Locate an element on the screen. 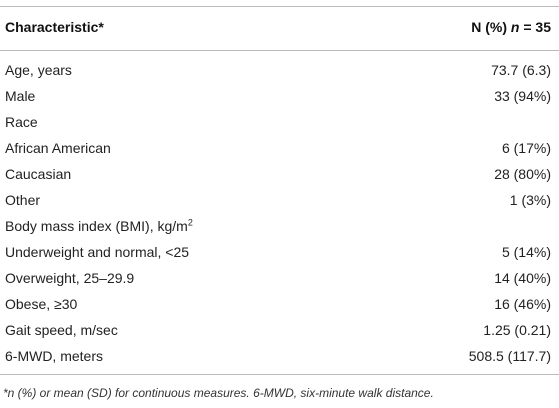 The width and height of the screenshot is (559, 408). row-label-text: Male is located at coordinates (20, 96).